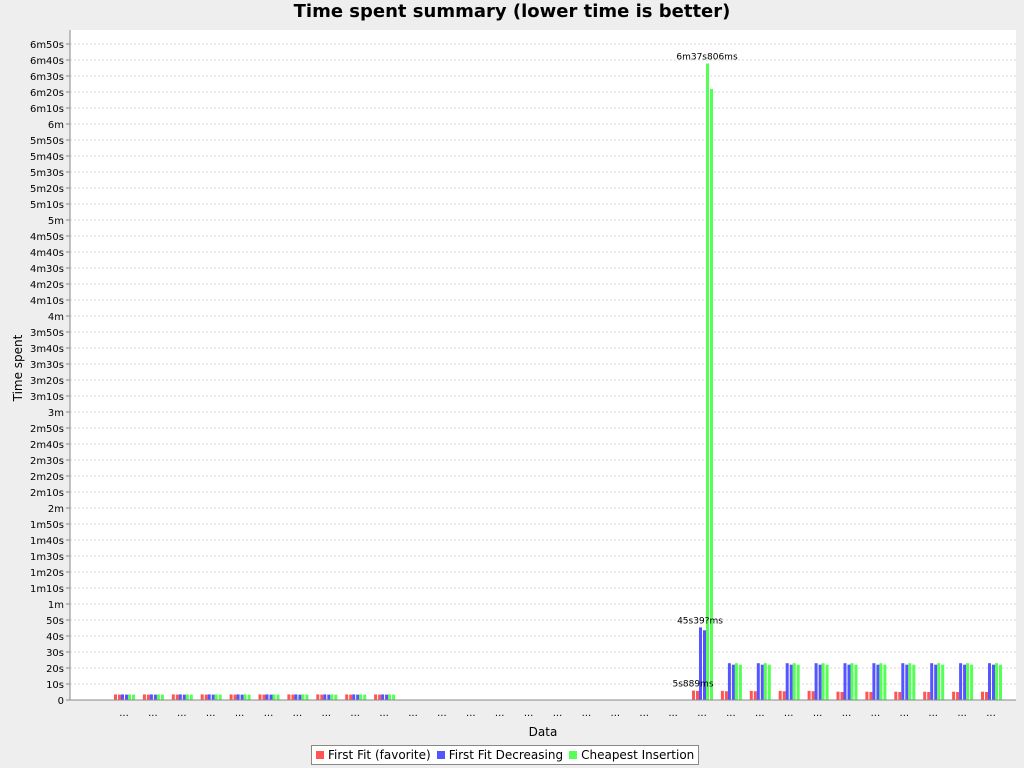  What do you see at coordinates (47, 285) in the screenshot?
I see `y-tick-label: 4m20s` at bounding box center [47, 285].